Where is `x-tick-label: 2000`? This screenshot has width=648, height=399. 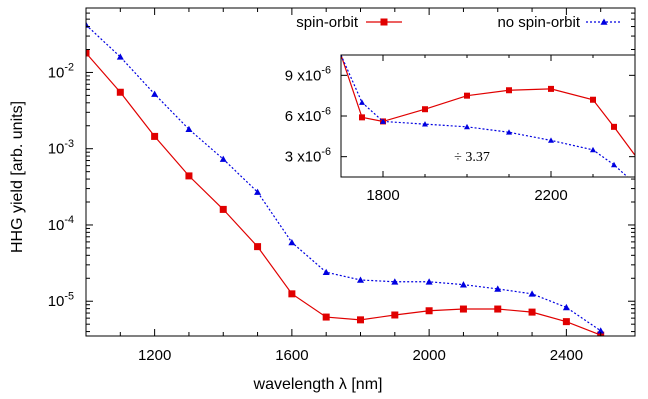 x-tick-label: 2000 is located at coordinates (428, 355).